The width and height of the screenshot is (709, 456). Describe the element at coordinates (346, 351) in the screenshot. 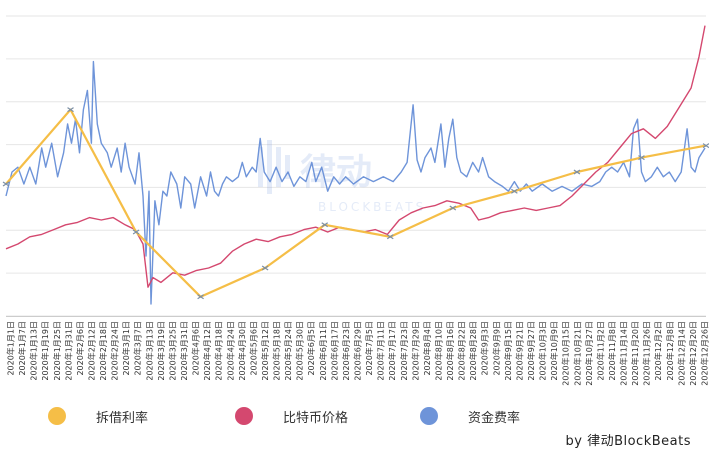

I see `x-tick-label: 2020年6月23日` at that location.